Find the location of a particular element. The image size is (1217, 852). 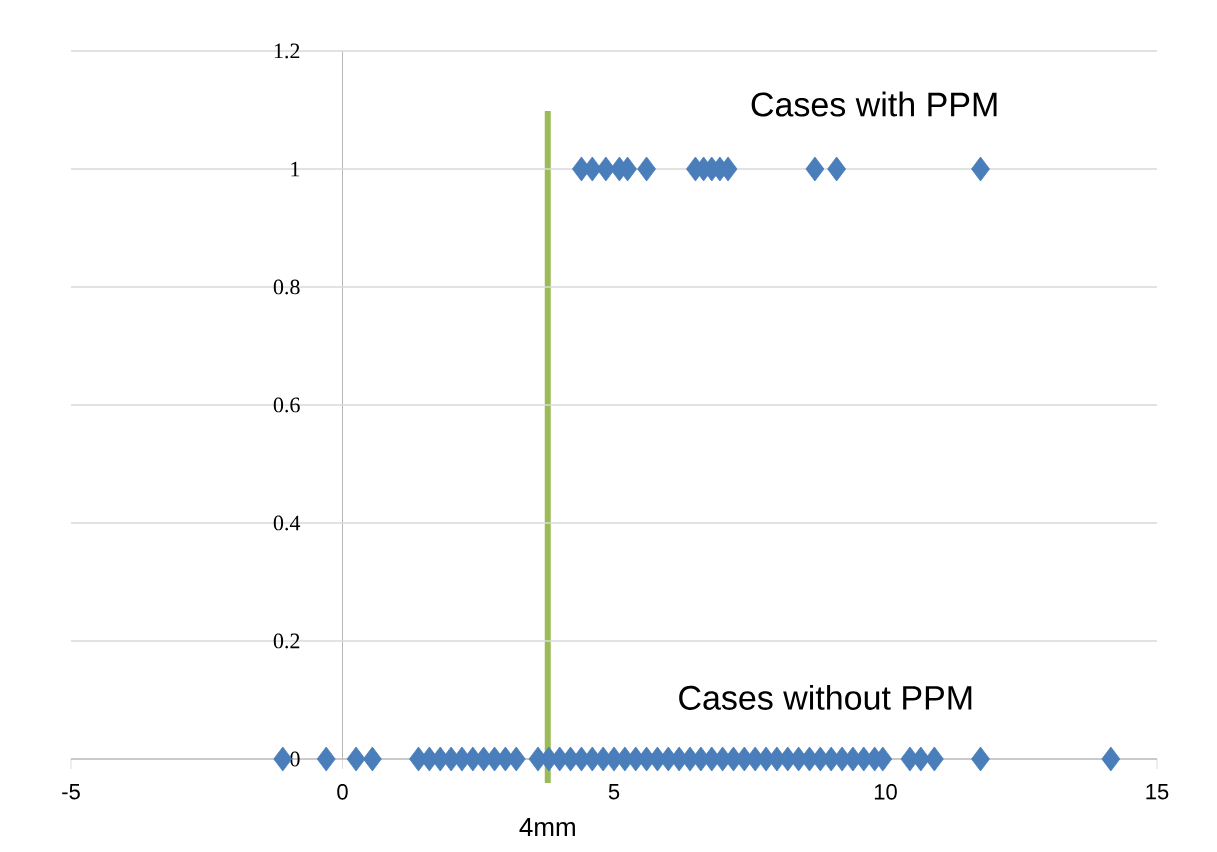

x-tick-label: 15 is located at coordinates (1157, 792).